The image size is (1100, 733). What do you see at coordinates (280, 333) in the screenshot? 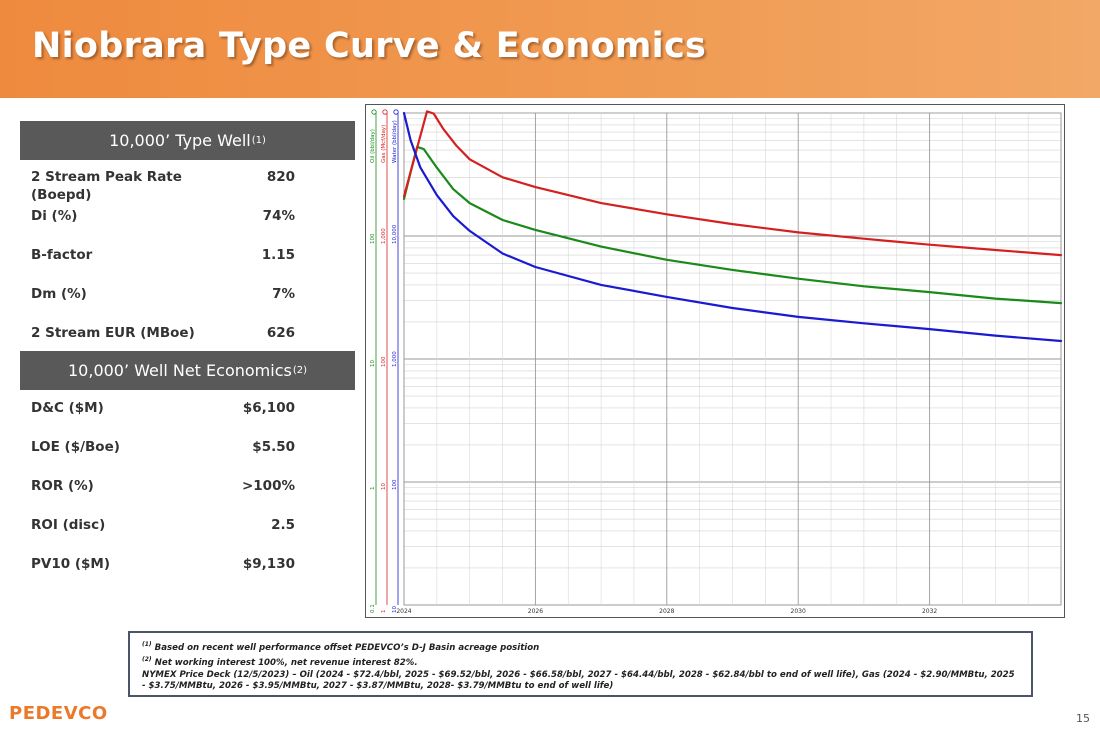
I see `row-value: 626` at bounding box center [280, 333].